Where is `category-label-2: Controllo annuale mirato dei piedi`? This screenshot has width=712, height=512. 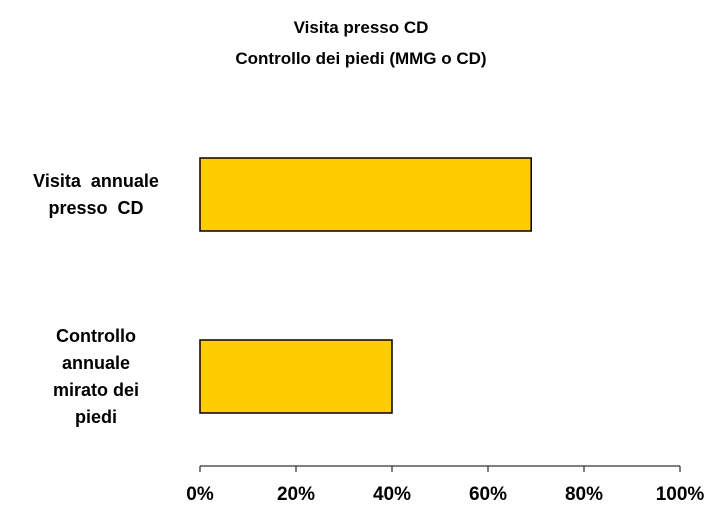
category-label-2: Controllo annuale mirato dei piedi is located at coordinates (96, 376).